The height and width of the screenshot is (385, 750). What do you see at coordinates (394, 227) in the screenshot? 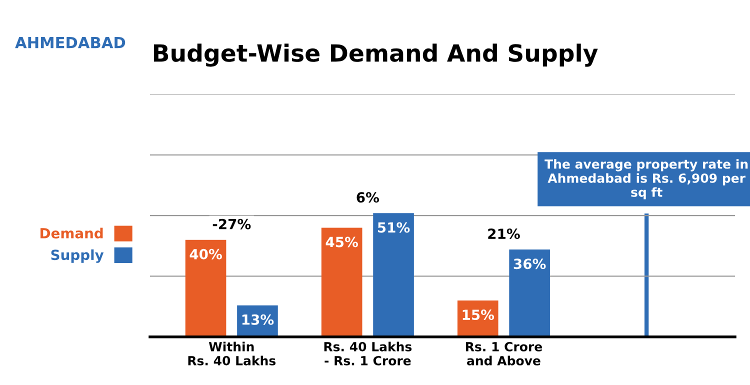
I see `data-label: 51%` at bounding box center [394, 227].